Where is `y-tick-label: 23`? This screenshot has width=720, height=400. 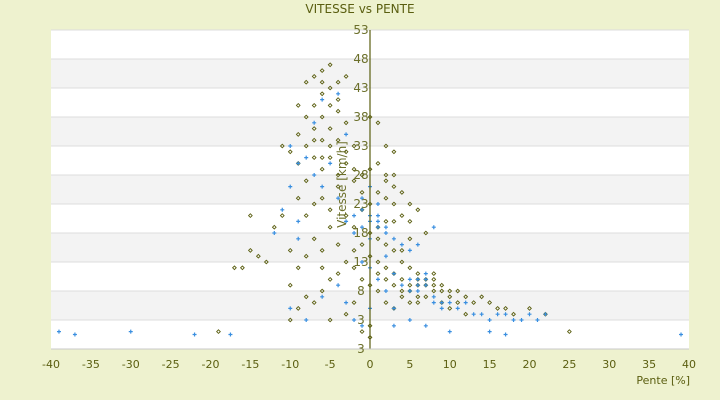 y-tick-label: 23 is located at coordinates (360, 204).